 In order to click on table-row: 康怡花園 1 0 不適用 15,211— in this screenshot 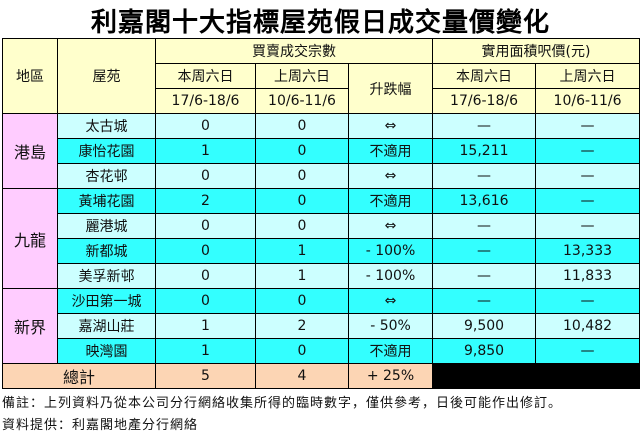, I will do `click(322, 151)`.